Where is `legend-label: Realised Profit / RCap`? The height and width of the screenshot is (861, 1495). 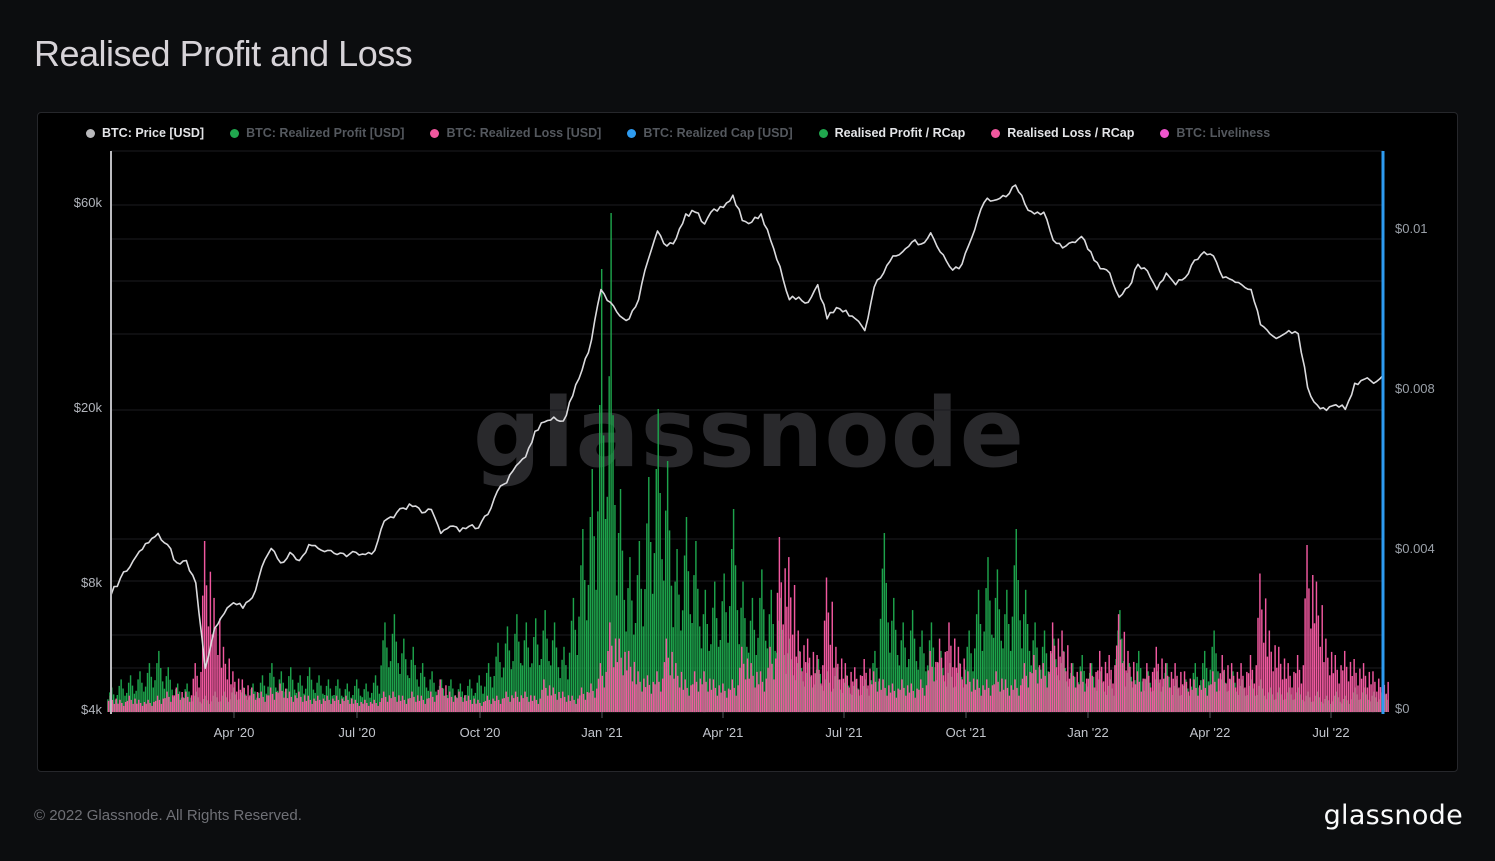 legend-label: Realised Profit / RCap is located at coordinates (900, 133).